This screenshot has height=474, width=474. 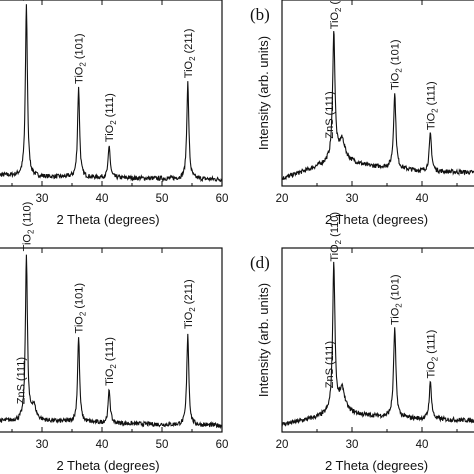 I want to click on panel-label: (d), so click(x=260, y=262).